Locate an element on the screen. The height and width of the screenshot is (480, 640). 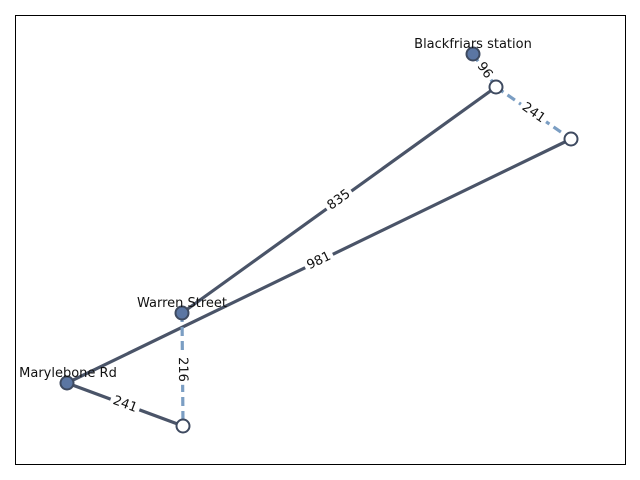
node-label-blackfriars: Blackfriars station is located at coordinates (473, 44).